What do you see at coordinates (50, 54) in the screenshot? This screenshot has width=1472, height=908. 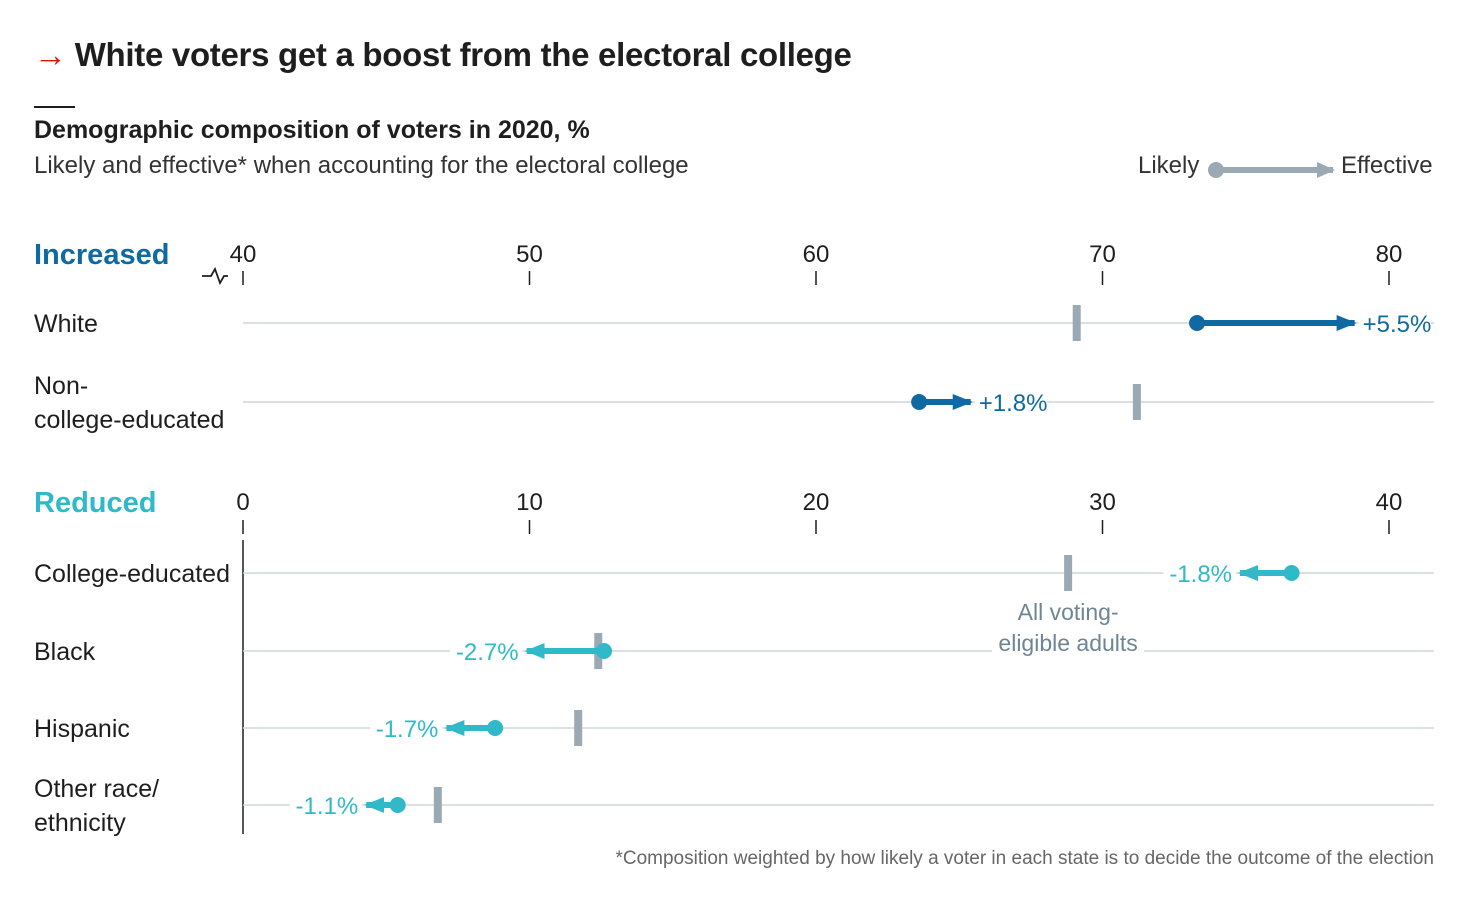 I see `arrow-right-icon: →` at bounding box center [50, 54].